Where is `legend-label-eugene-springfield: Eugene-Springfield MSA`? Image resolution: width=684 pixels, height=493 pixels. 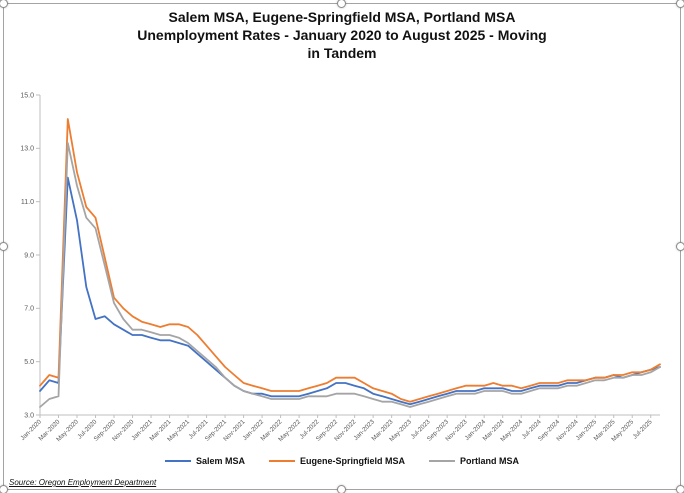
legend-label-eugene-springfield: Eugene-Springfield MSA is located at coordinates (353, 461).